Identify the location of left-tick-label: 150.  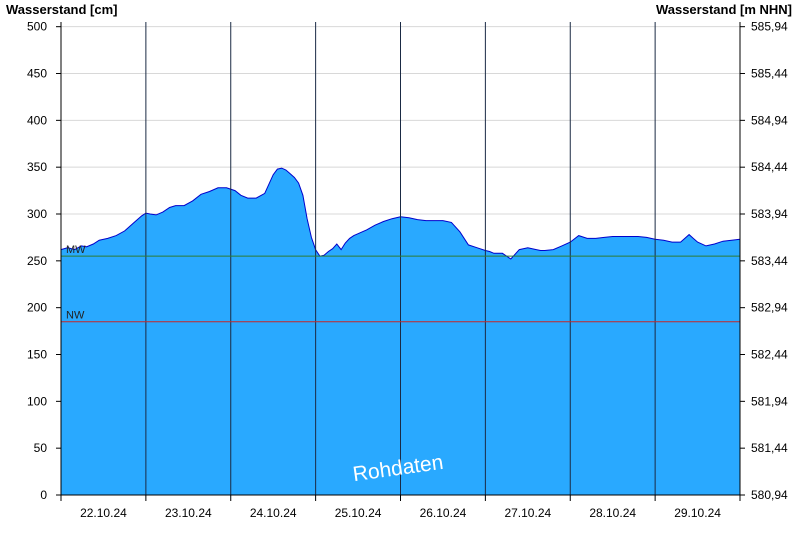
(37, 355).